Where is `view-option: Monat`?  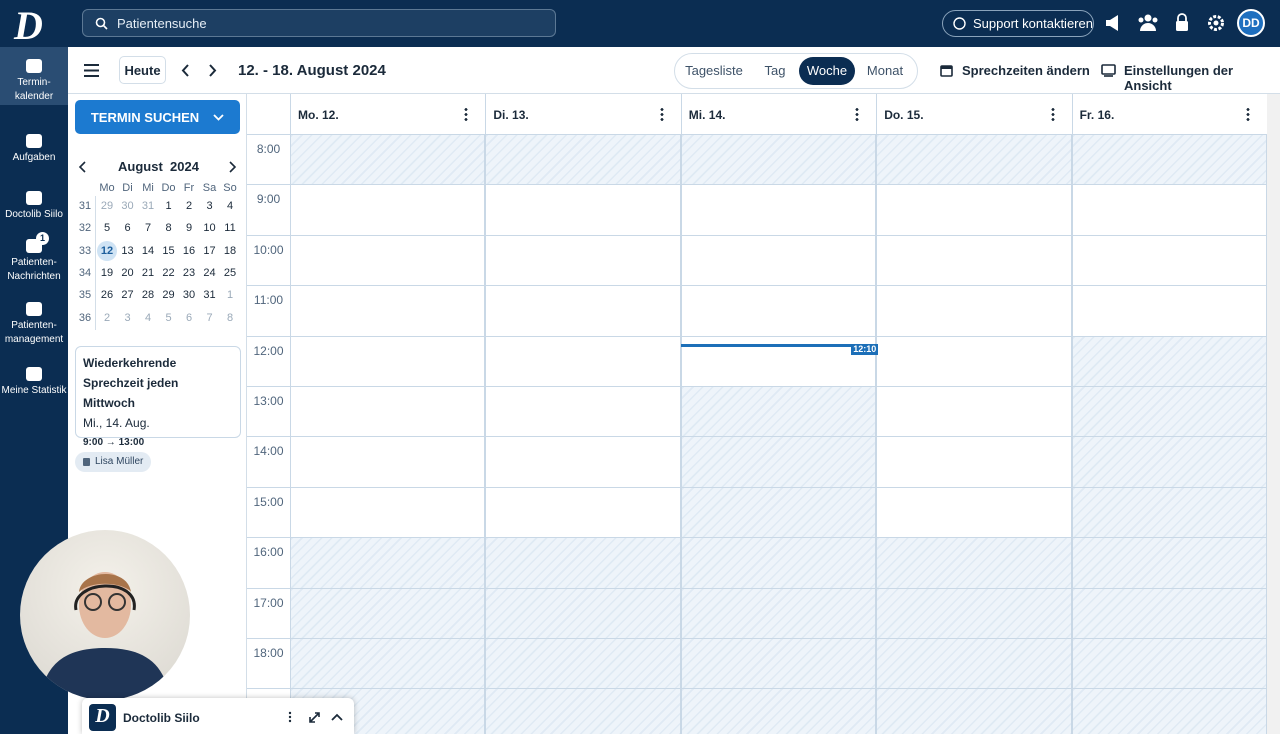
view-option: Monat is located at coordinates (885, 70).